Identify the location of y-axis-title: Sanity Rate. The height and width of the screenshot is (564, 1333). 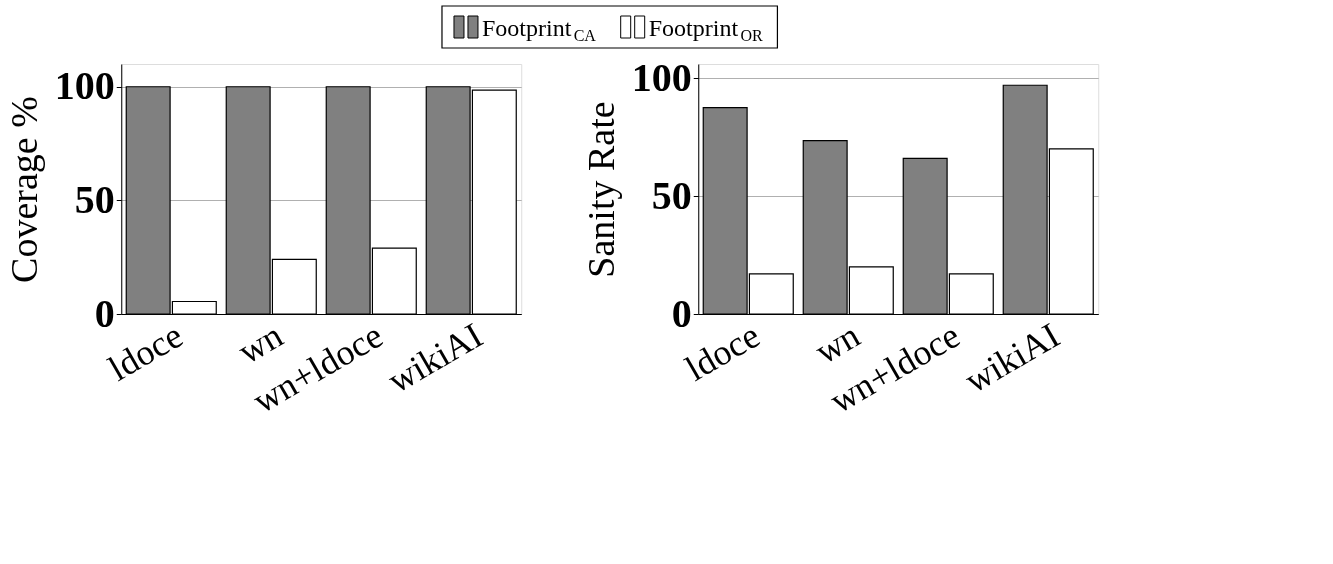
(600, 189).